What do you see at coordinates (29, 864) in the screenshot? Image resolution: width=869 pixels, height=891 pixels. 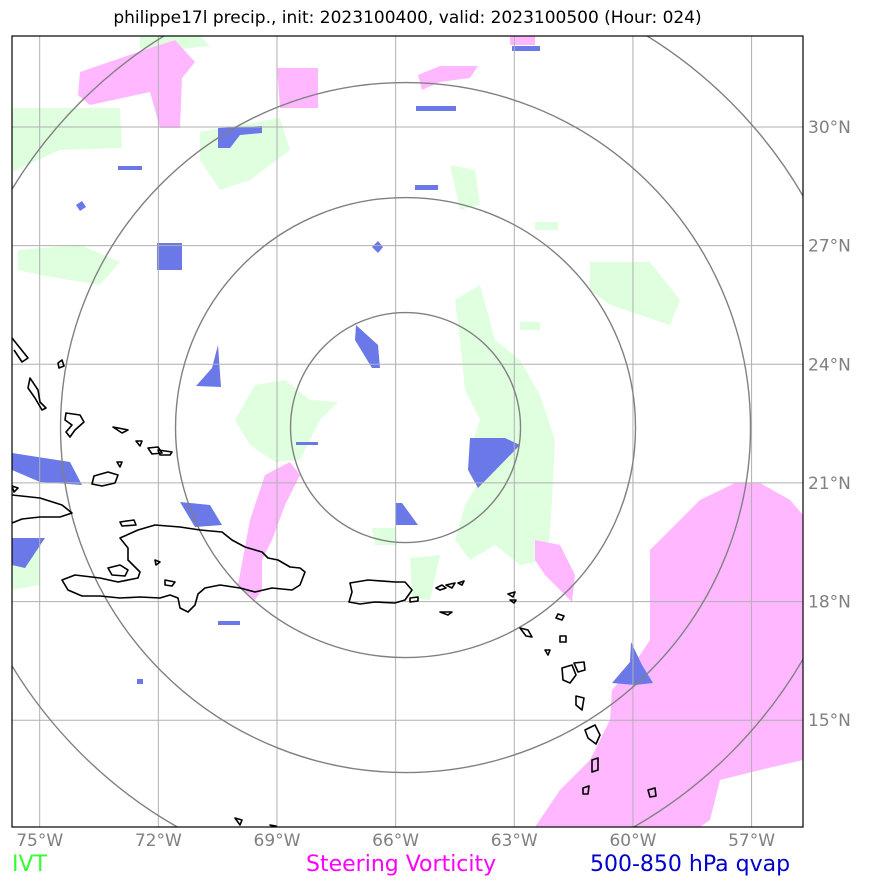 I see `legend-ivt: IVT` at bounding box center [29, 864].